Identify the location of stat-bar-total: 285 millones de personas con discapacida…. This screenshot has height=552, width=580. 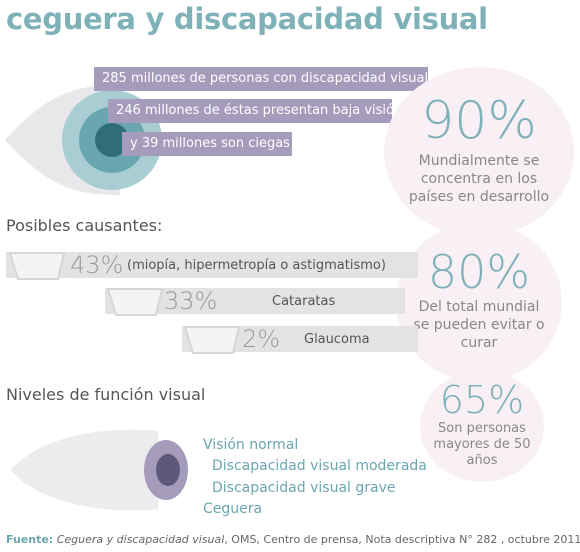
(261, 79).